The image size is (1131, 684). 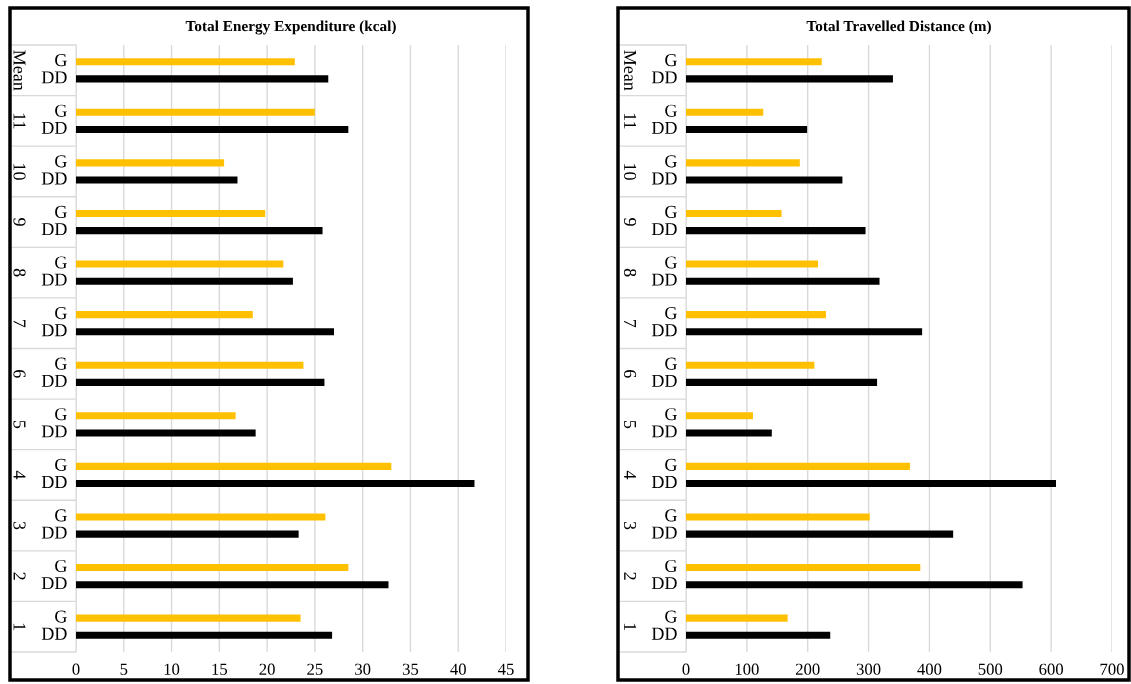 I want to click on x-tick-label: 100, so click(x=747, y=669).